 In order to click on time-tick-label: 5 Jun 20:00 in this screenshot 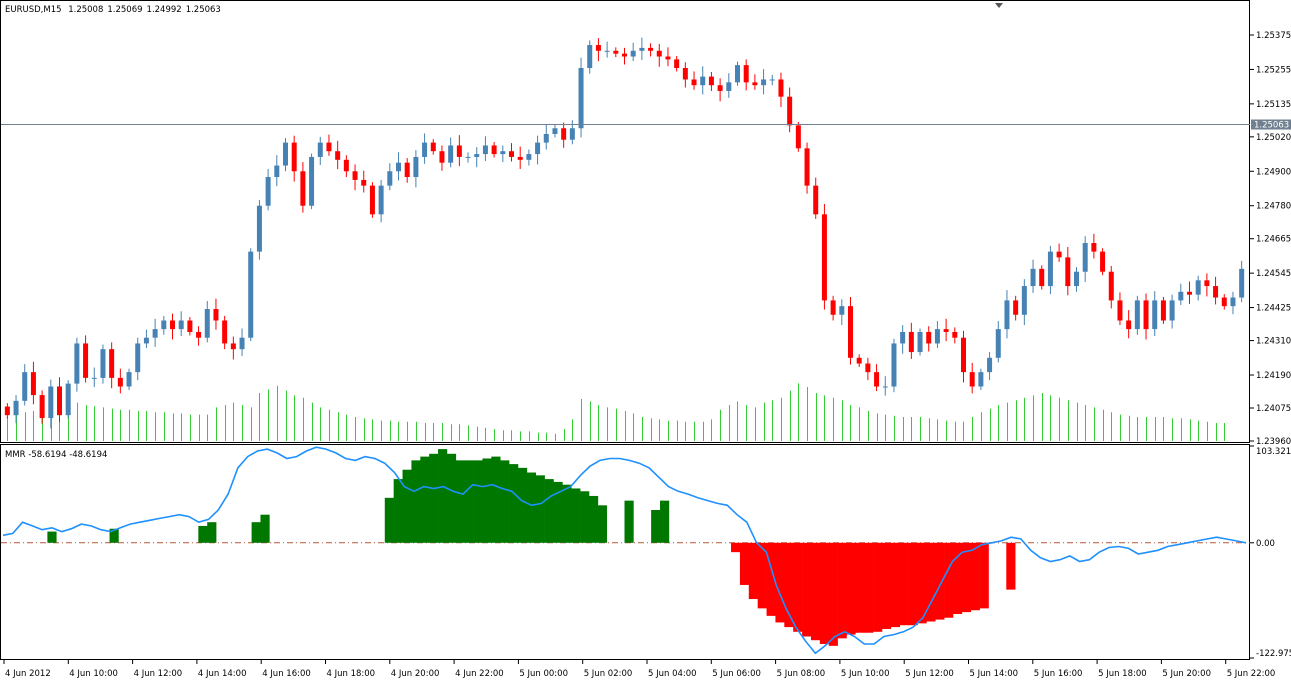, I will do `click(1186, 674)`.